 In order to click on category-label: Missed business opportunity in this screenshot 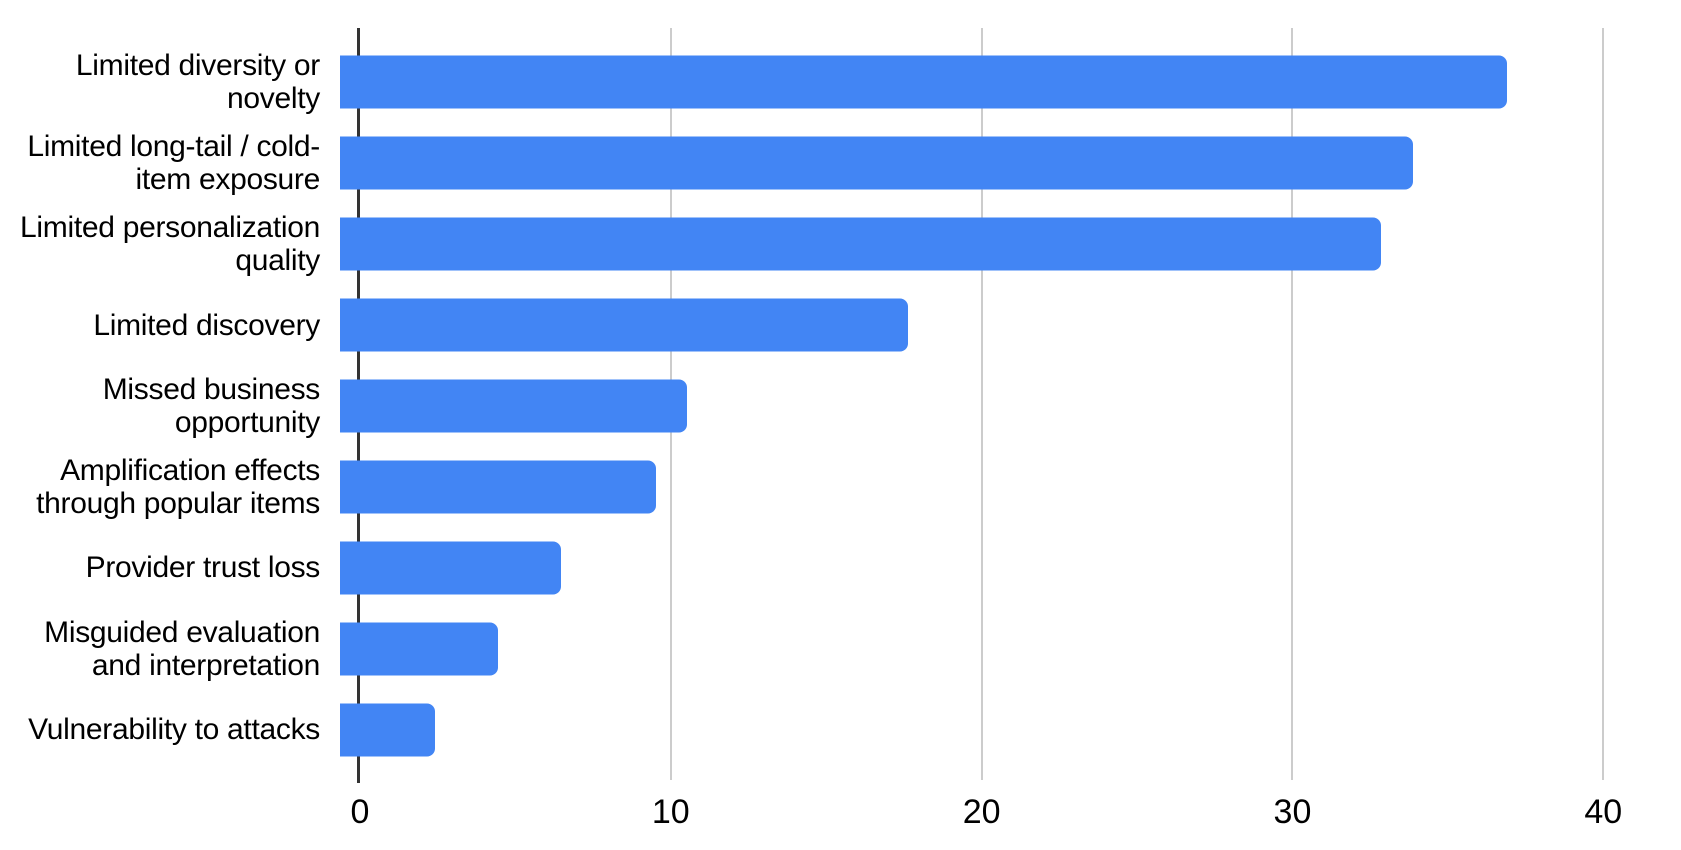, I will do `click(211, 406)`.